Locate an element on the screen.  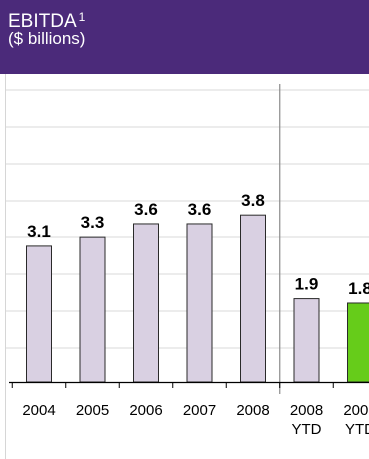
title-text: EBITDA is located at coordinates (42, 21).